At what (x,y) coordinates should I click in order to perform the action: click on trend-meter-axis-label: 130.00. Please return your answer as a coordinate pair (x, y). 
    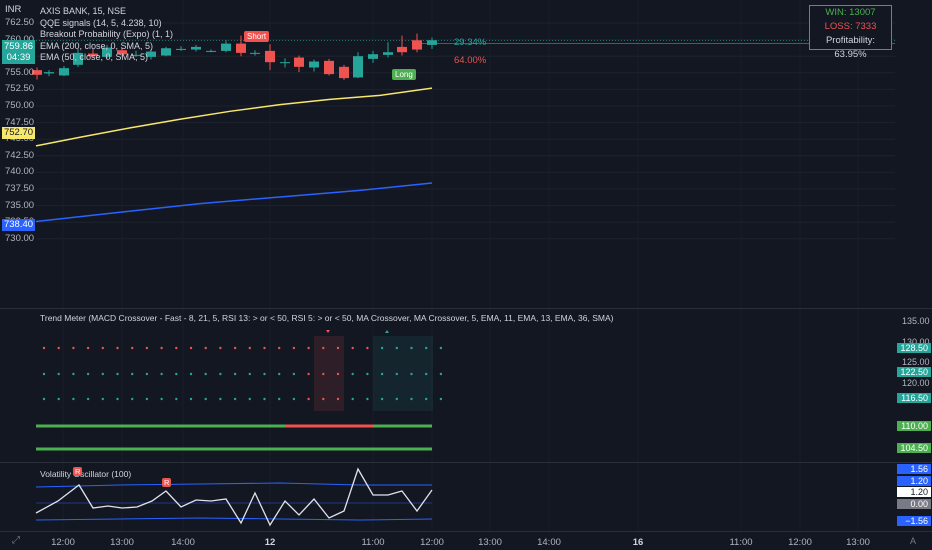
    Looking at the image, I should click on (916, 342).